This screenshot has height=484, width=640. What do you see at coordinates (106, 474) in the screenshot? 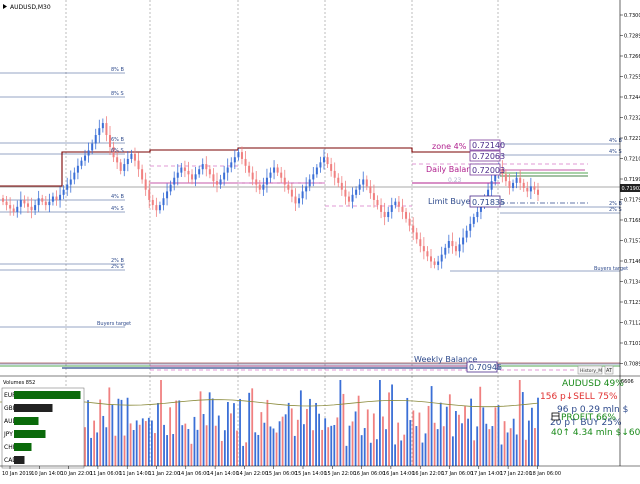
I see `time-tick-label: 11 Jan 06:00` at bounding box center [106, 474].